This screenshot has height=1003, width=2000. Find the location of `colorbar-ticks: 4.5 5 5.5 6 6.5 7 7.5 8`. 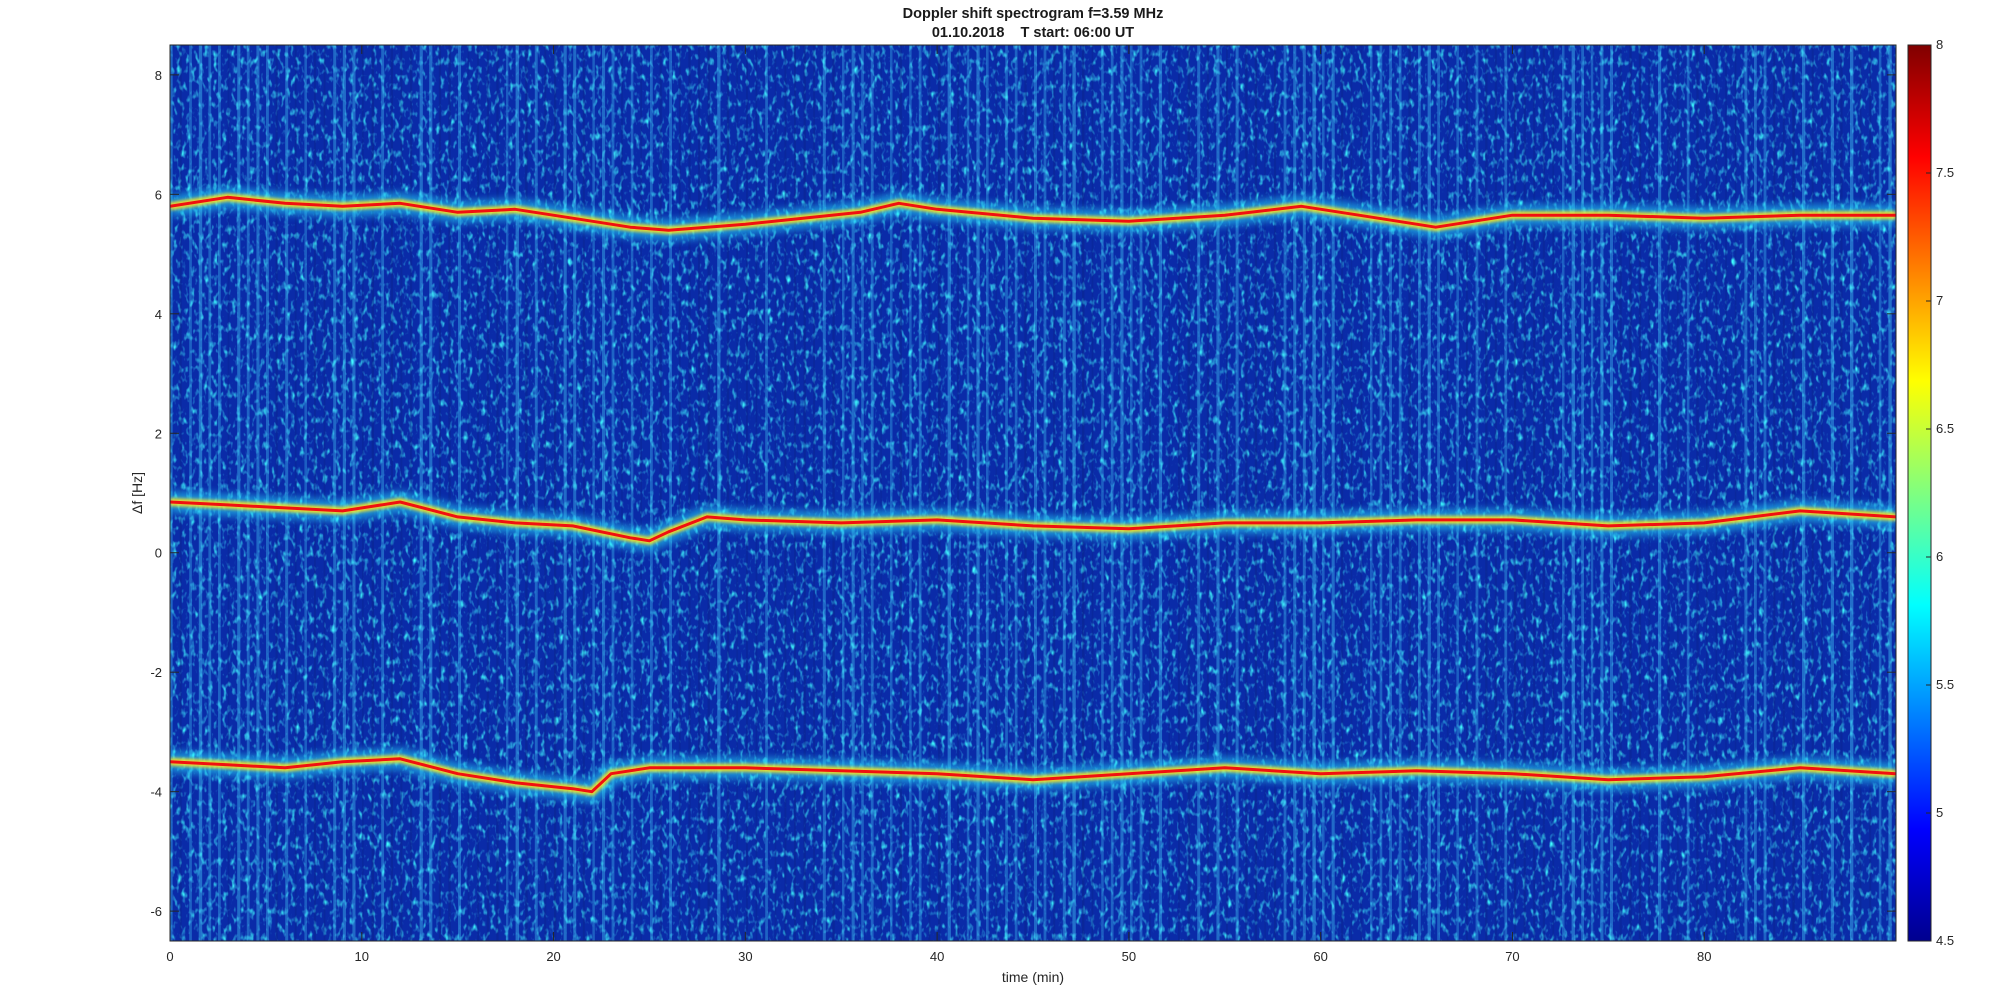

colorbar-ticks: 4.5 5 5.5 6 6.5 7 7.5 8 is located at coordinates (1940, 492).